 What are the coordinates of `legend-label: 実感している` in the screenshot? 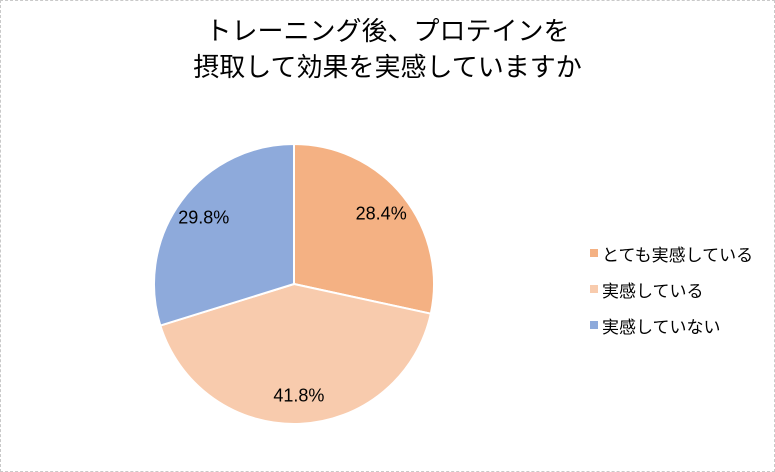 It's located at (653, 291).